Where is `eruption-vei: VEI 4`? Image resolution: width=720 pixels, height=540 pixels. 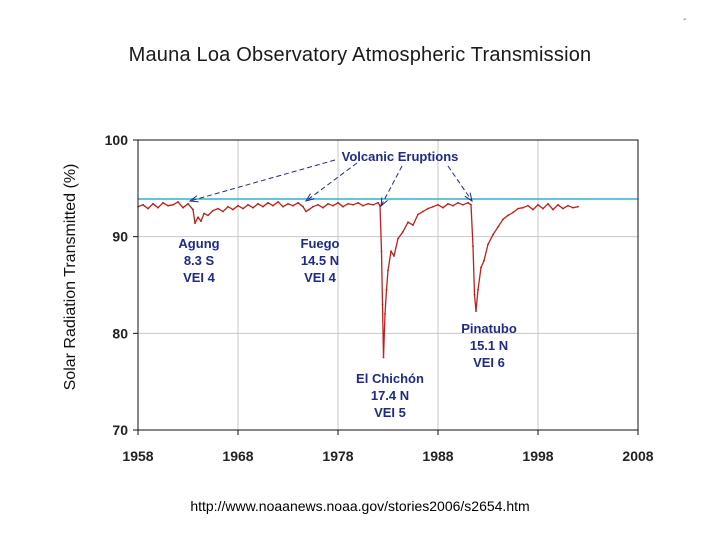
eruption-vei: VEI 4 is located at coordinates (199, 277).